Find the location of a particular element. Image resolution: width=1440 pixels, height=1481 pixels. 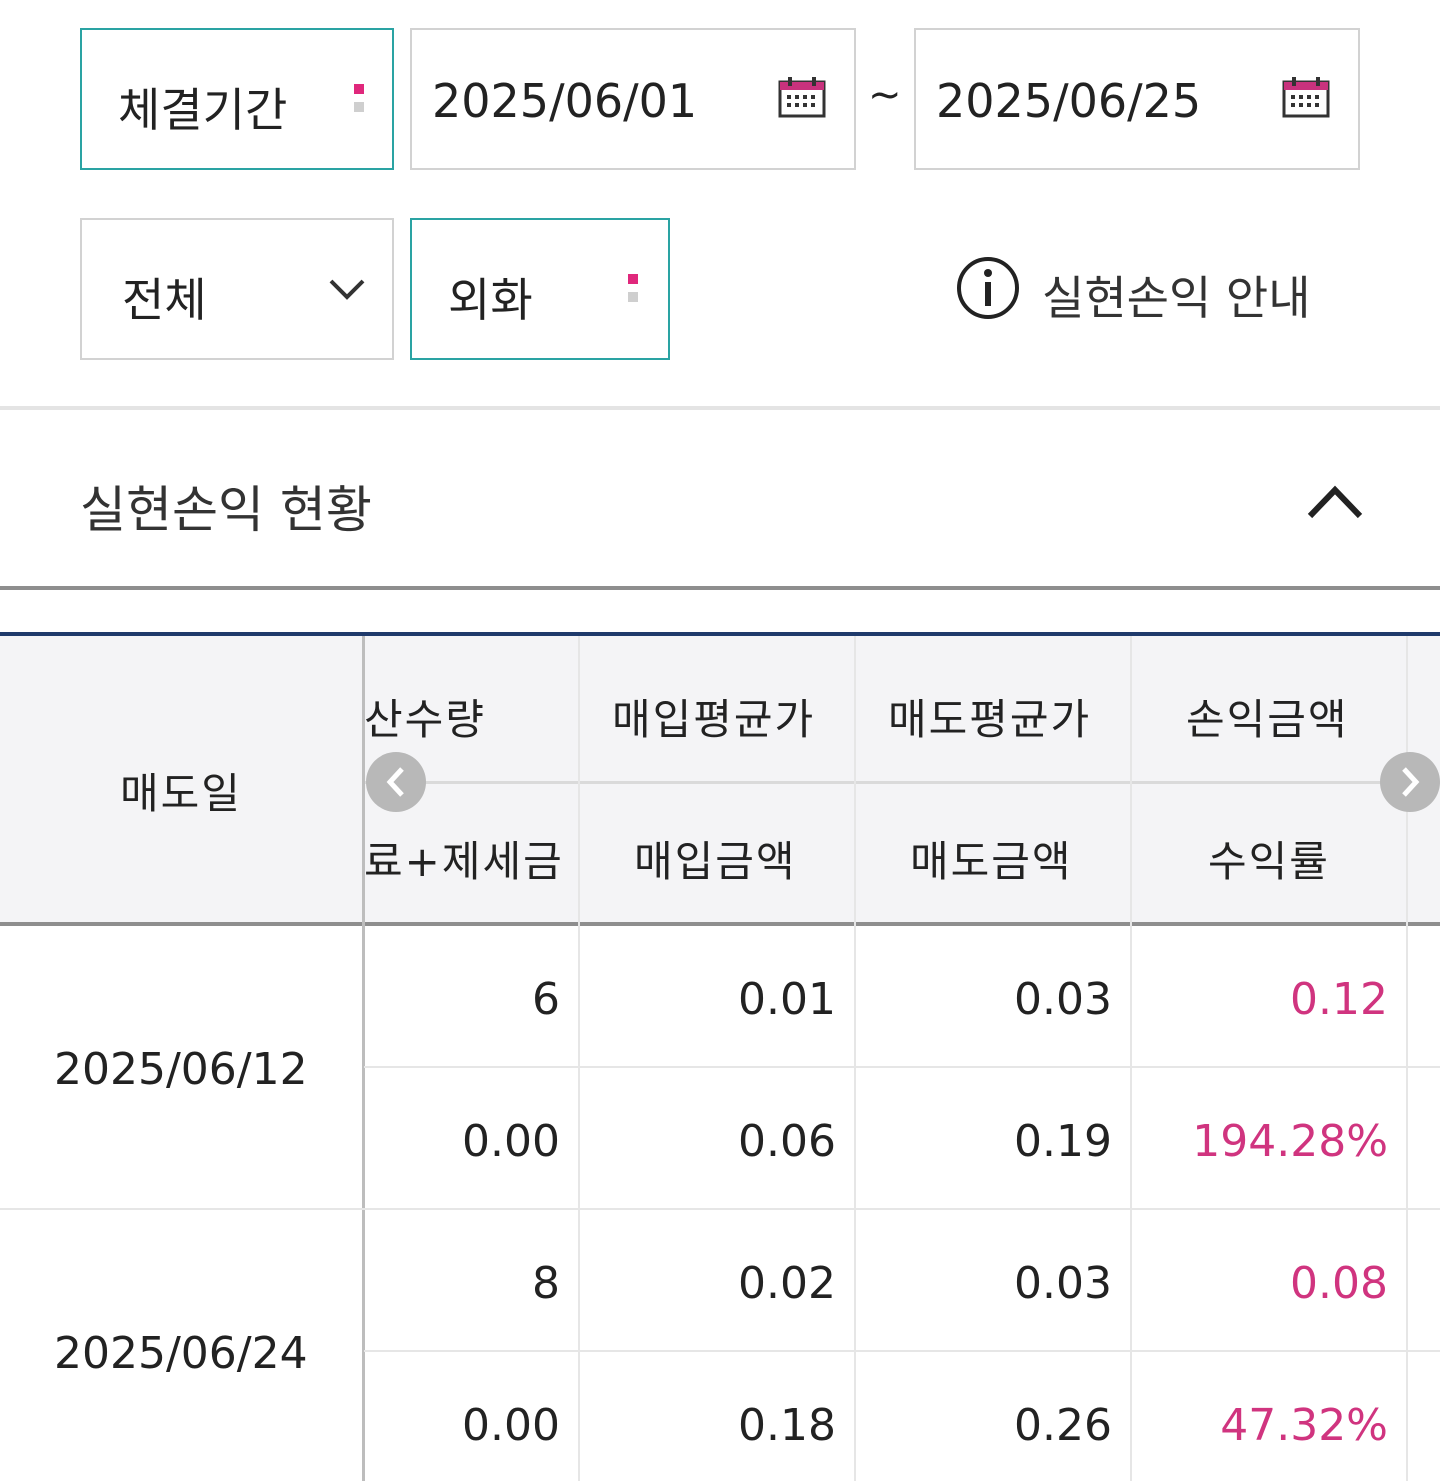

currency-label-box: 외화 is located at coordinates (540, 289).